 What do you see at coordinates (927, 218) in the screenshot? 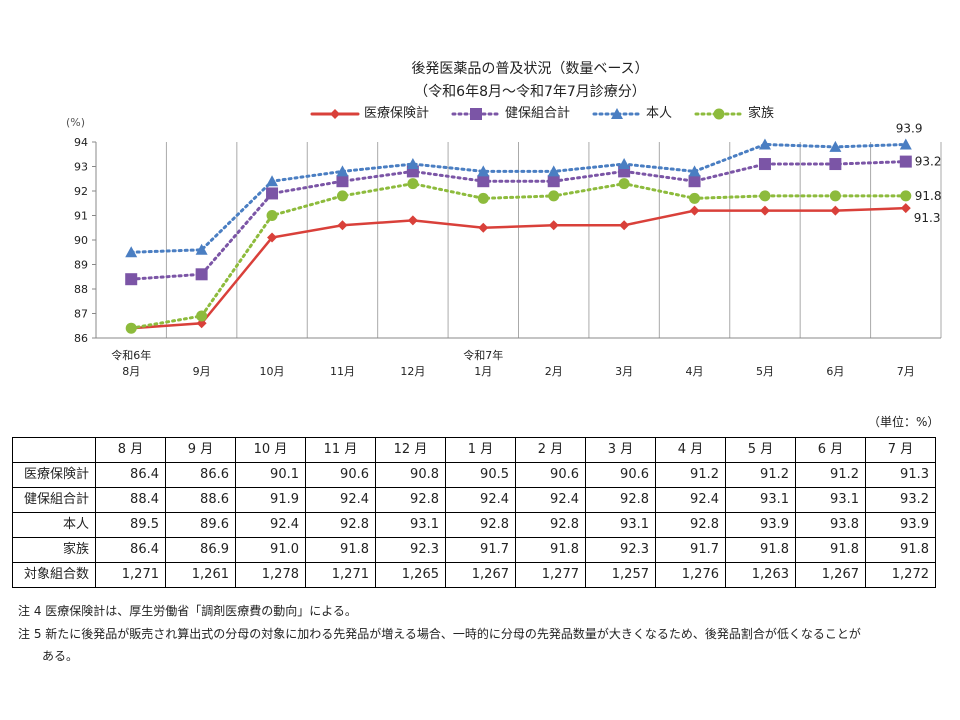
I see `end-data-label: 91.3` at bounding box center [927, 218].